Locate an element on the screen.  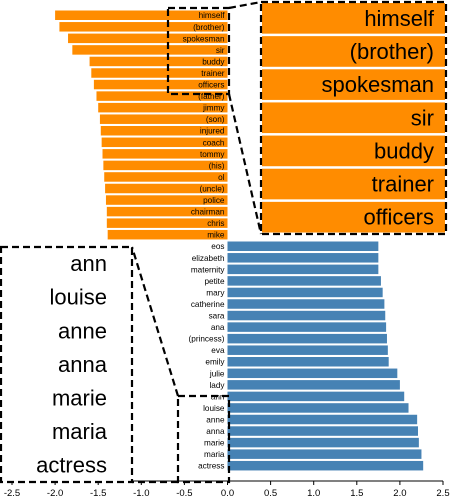
bar-label: coach is located at coordinates (214, 142).